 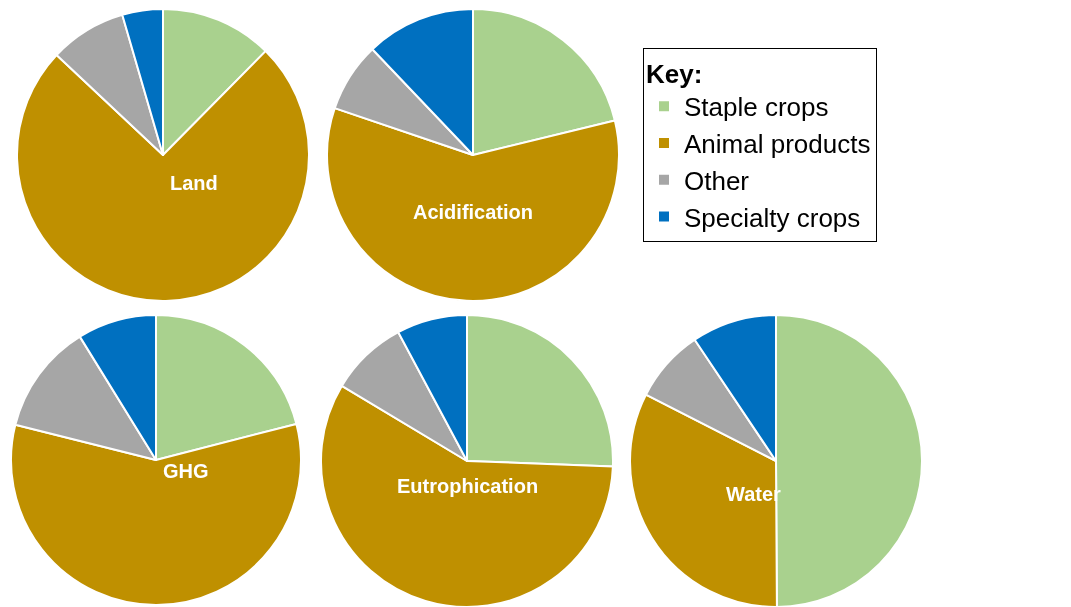 I want to click on text: GHG, so click(x=186, y=471).